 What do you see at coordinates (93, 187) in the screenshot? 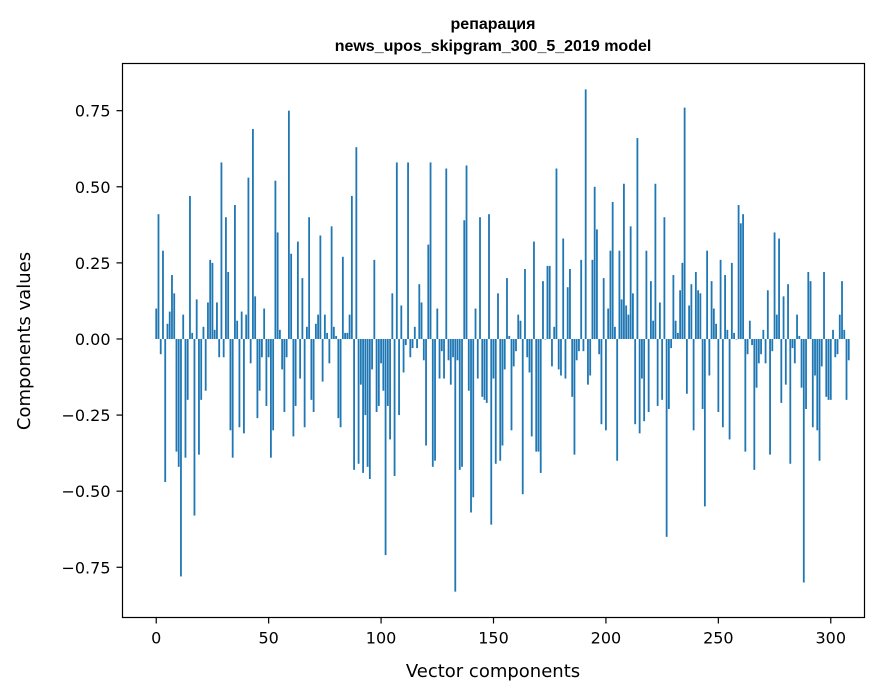
I see `y-tick-label: 0.50` at bounding box center [93, 187].